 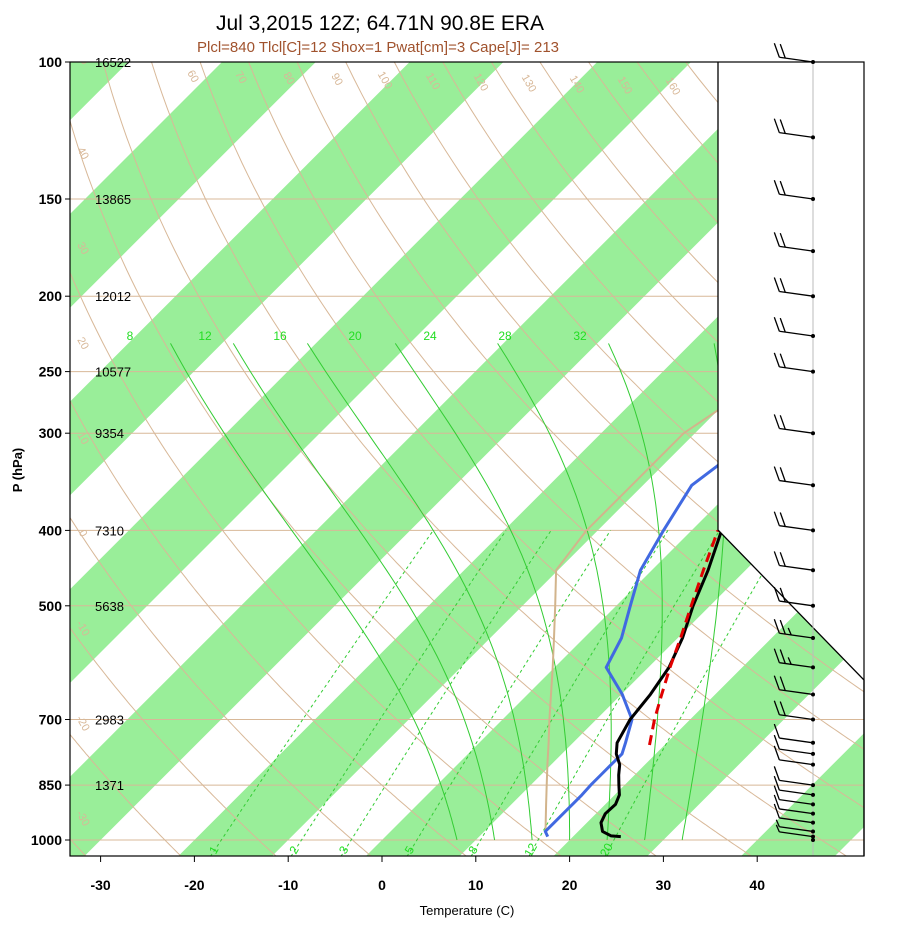 What do you see at coordinates (82, 58) in the screenshot?
I see `dry-adiabat-label: 50` at bounding box center [82, 58].